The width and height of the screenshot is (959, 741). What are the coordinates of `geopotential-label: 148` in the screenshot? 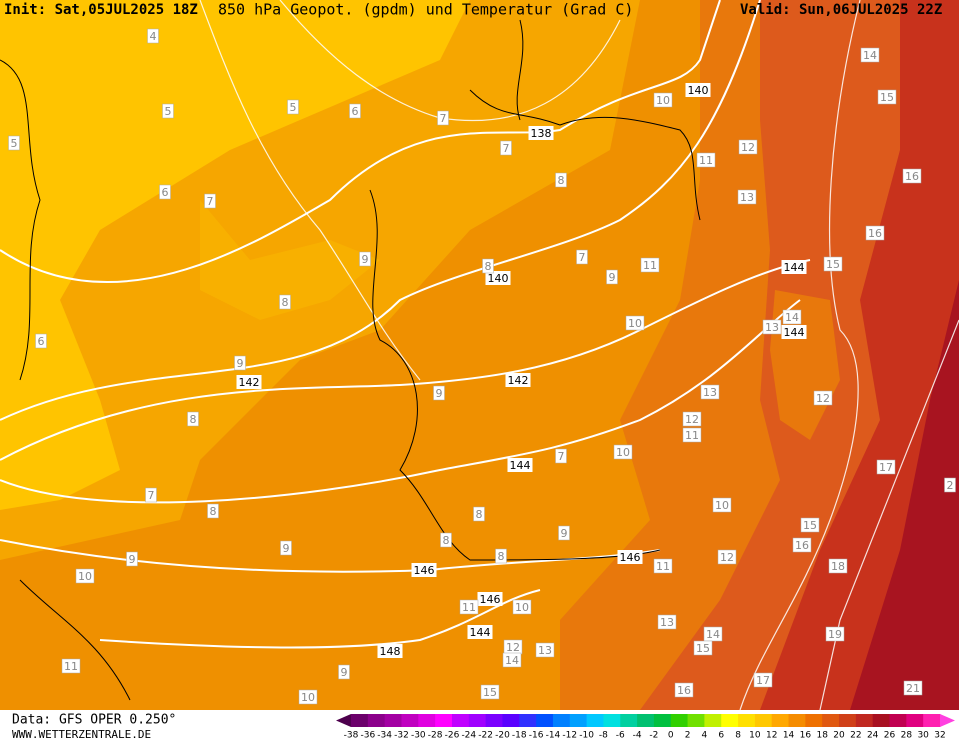 It's located at (390, 651).